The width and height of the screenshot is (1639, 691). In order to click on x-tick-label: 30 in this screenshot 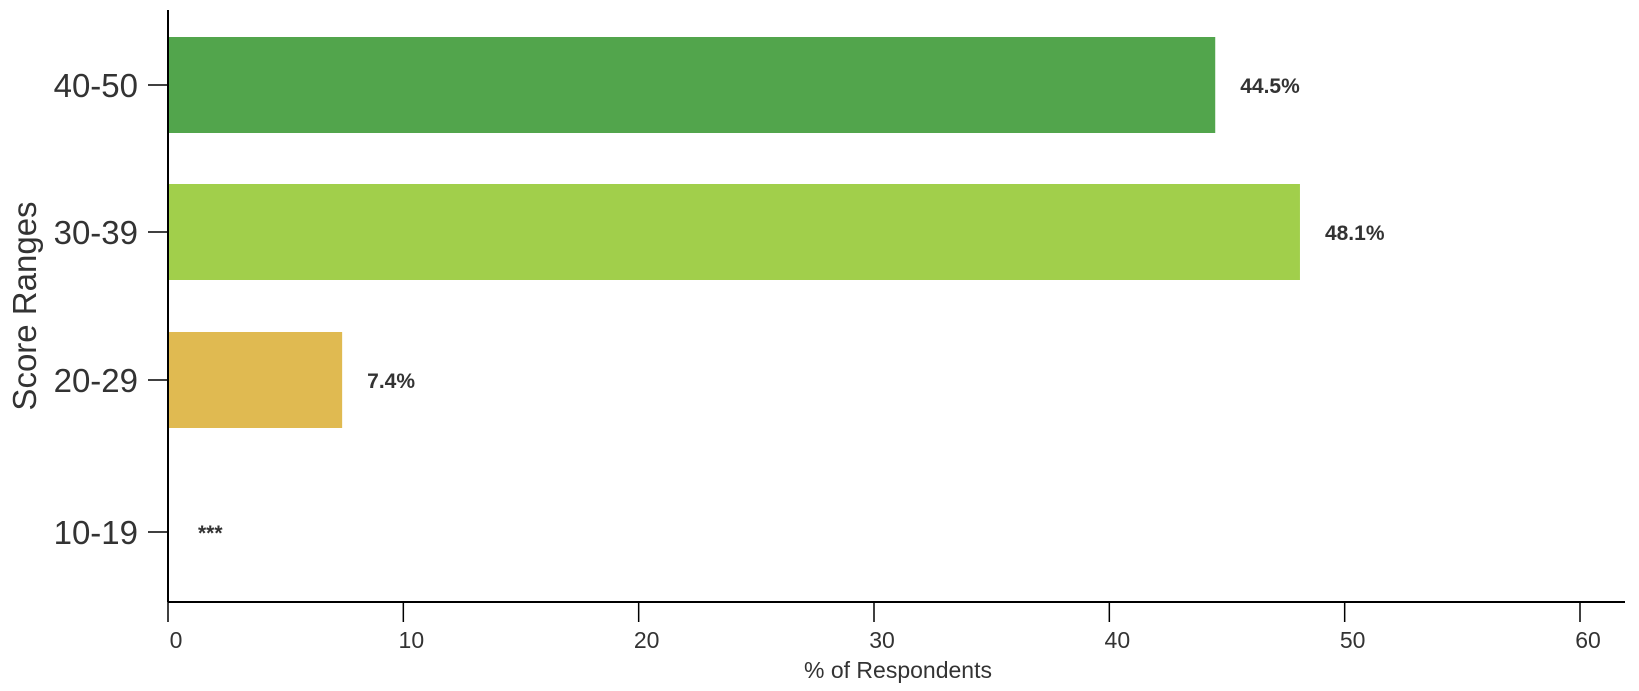, I will do `click(882, 640)`.